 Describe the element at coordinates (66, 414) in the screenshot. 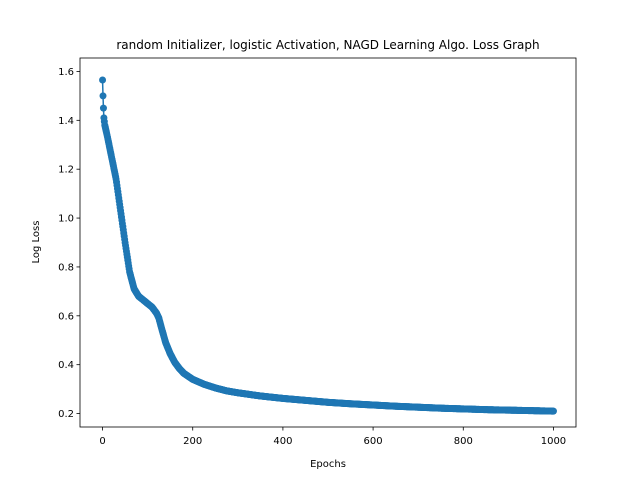

I see `y-tick-label: 0.2` at that location.